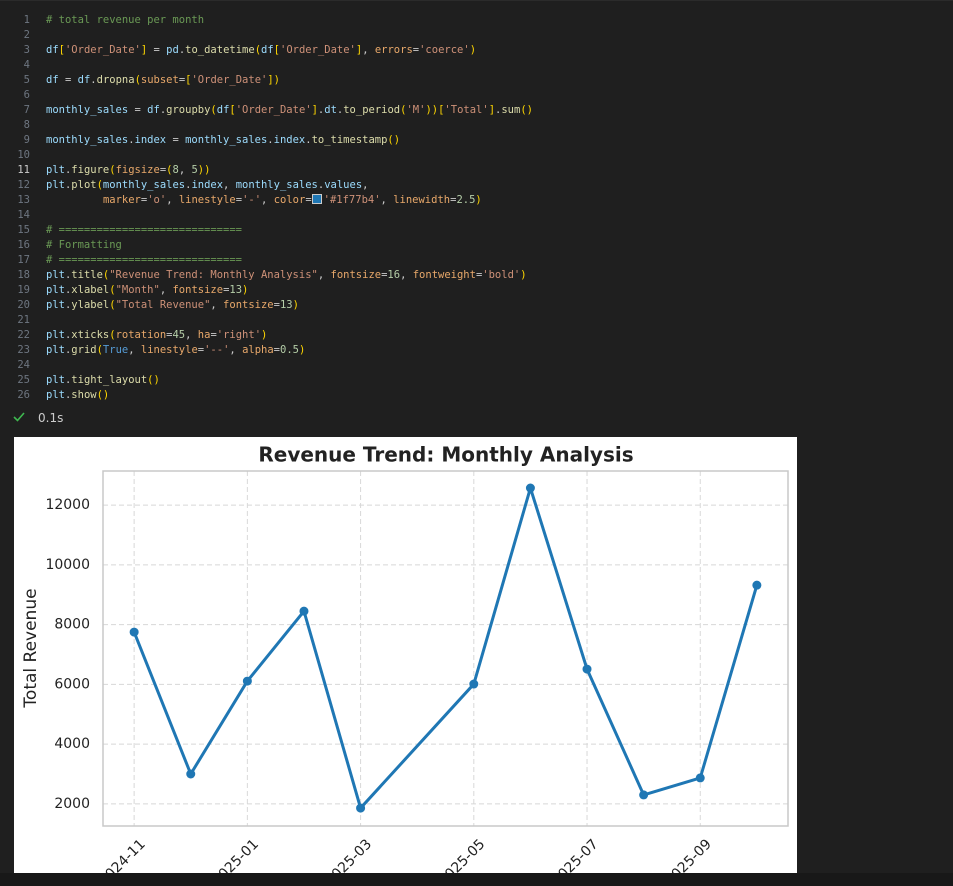 Image resolution: width=953 pixels, height=886 pixels. Describe the element at coordinates (286, 305) in the screenshot. I see `code-token: 13` at that location.